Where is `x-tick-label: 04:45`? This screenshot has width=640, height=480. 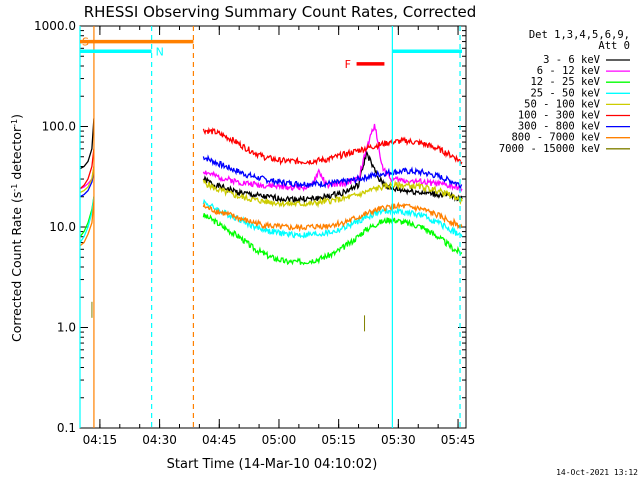
x-tick-label: 04:45 is located at coordinates (219, 440).